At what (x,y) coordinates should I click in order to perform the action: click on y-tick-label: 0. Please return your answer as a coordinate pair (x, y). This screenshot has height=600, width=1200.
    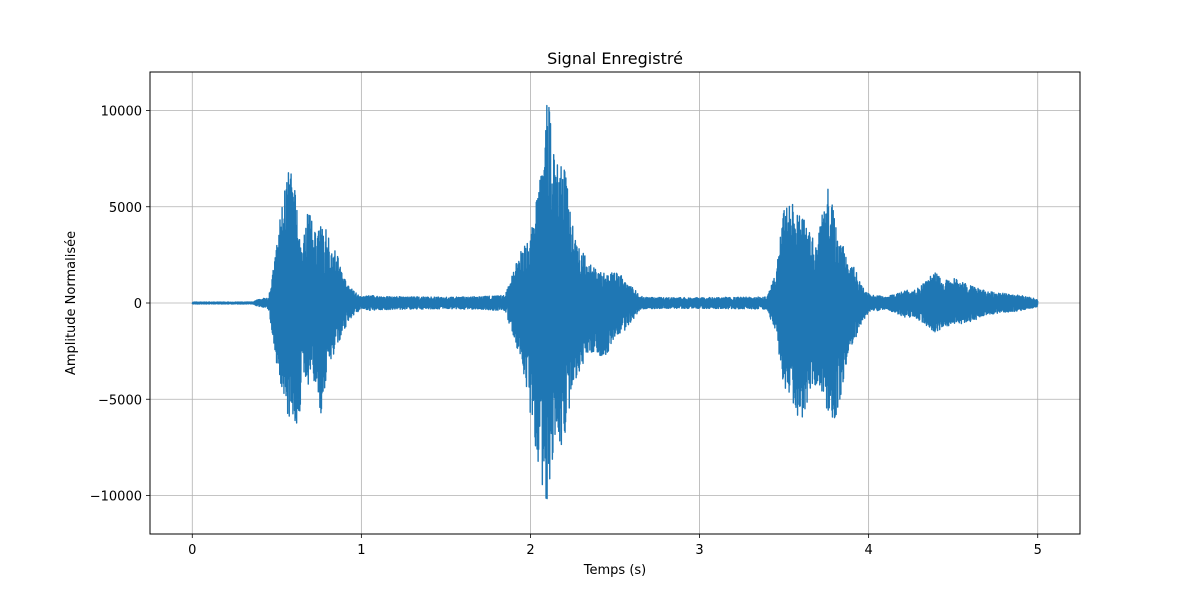
    Looking at the image, I should click on (138, 304).